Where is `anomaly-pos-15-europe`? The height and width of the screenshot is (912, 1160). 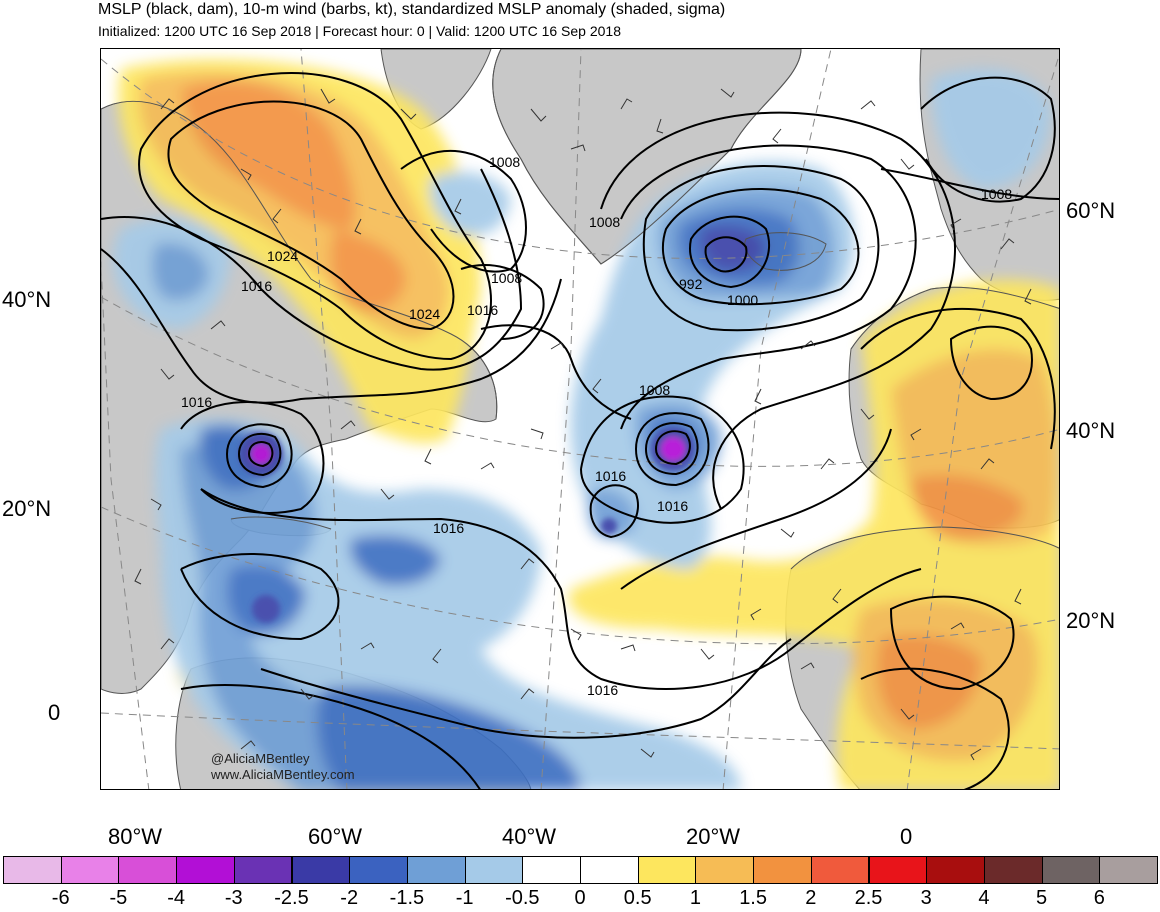
anomaly-pos-15-europe is located at coordinates (967, 507).